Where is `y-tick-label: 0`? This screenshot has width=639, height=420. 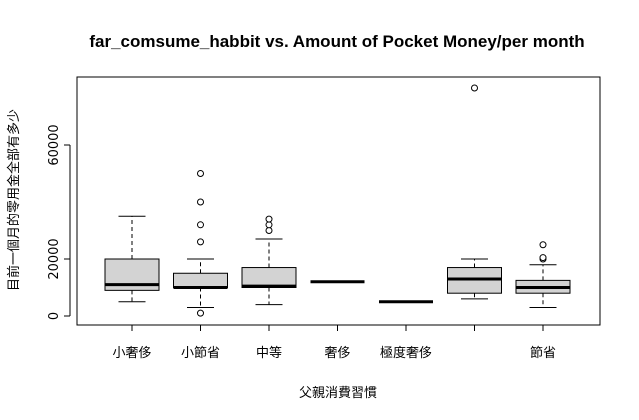
y-tick-label: 0 is located at coordinates (54, 316).